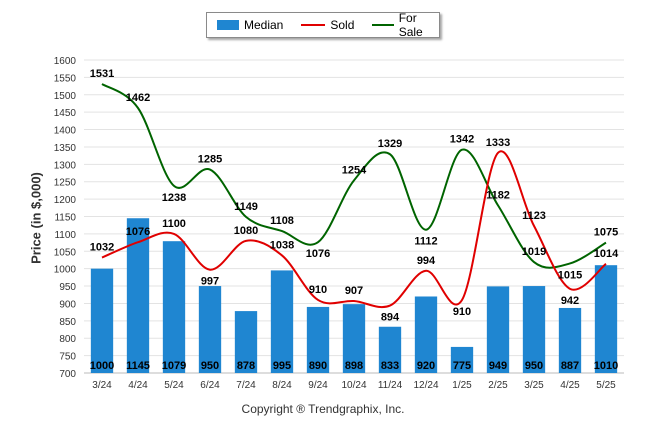 This screenshot has width=646, height=434. What do you see at coordinates (65, 61) in the screenshot?
I see `y-tick-label: 1600` at bounding box center [65, 61].